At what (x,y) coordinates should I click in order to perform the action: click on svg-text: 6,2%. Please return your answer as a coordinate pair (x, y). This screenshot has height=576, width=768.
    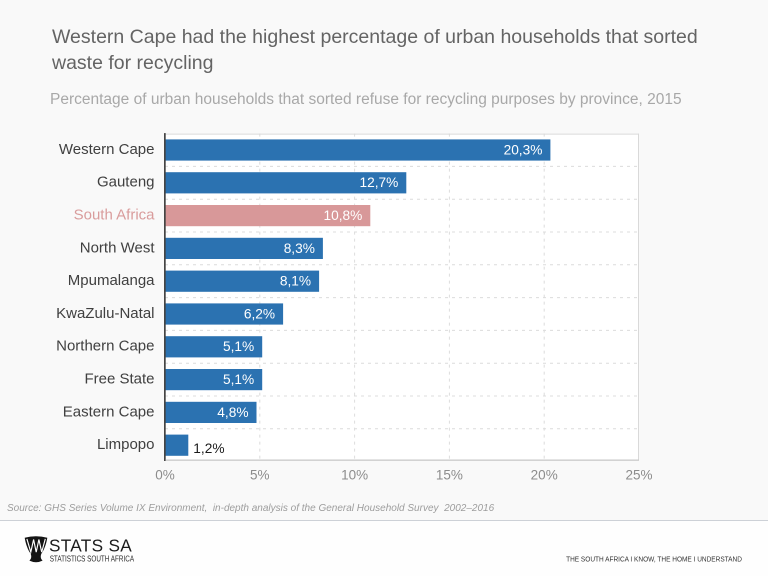
    Looking at the image, I should click on (259, 313).